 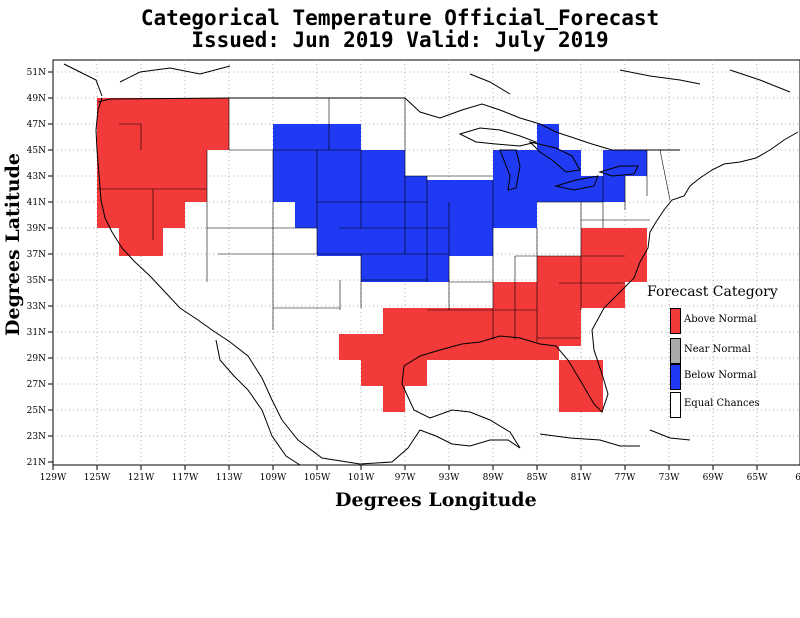 What do you see at coordinates (36, 359) in the screenshot?
I see `y-tick-label: 29N` at bounding box center [36, 359].